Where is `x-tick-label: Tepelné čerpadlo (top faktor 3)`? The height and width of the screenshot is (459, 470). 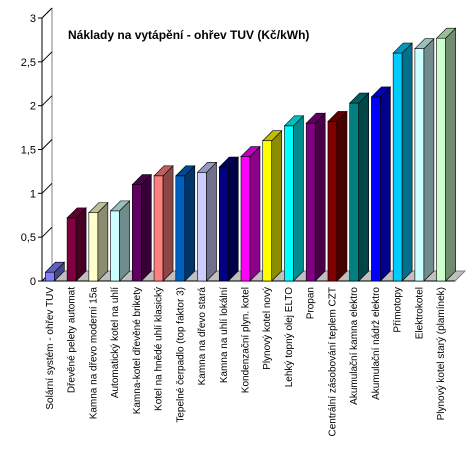 x-tick-label: Tepelné čerpadlo (top faktor 3) is located at coordinates (180, 355).